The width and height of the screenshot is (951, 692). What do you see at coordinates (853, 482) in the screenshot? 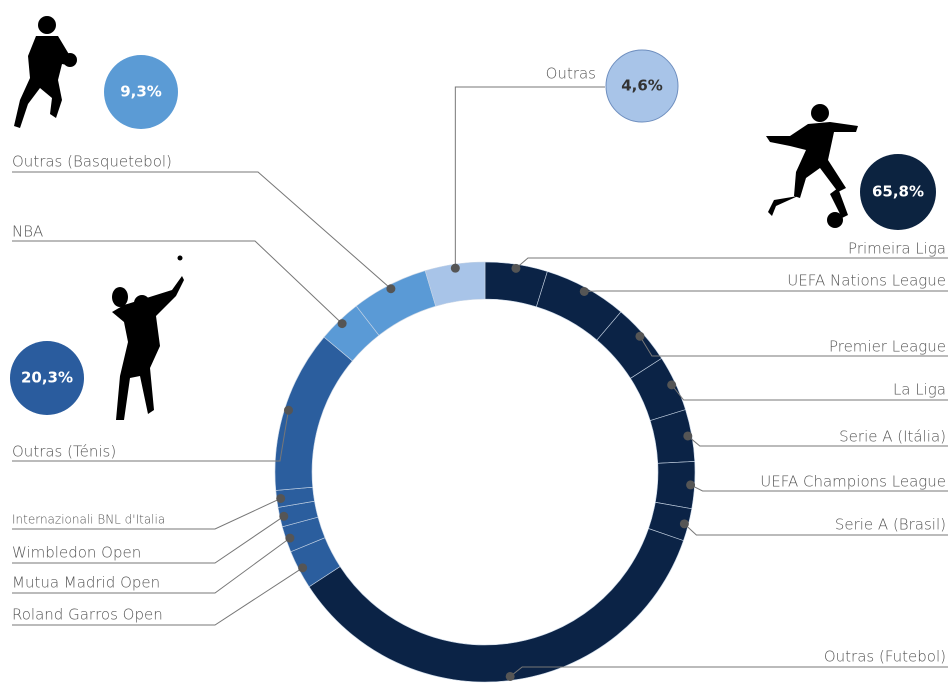
I see `category-label: UEFA Champions League` at bounding box center [853, 482].